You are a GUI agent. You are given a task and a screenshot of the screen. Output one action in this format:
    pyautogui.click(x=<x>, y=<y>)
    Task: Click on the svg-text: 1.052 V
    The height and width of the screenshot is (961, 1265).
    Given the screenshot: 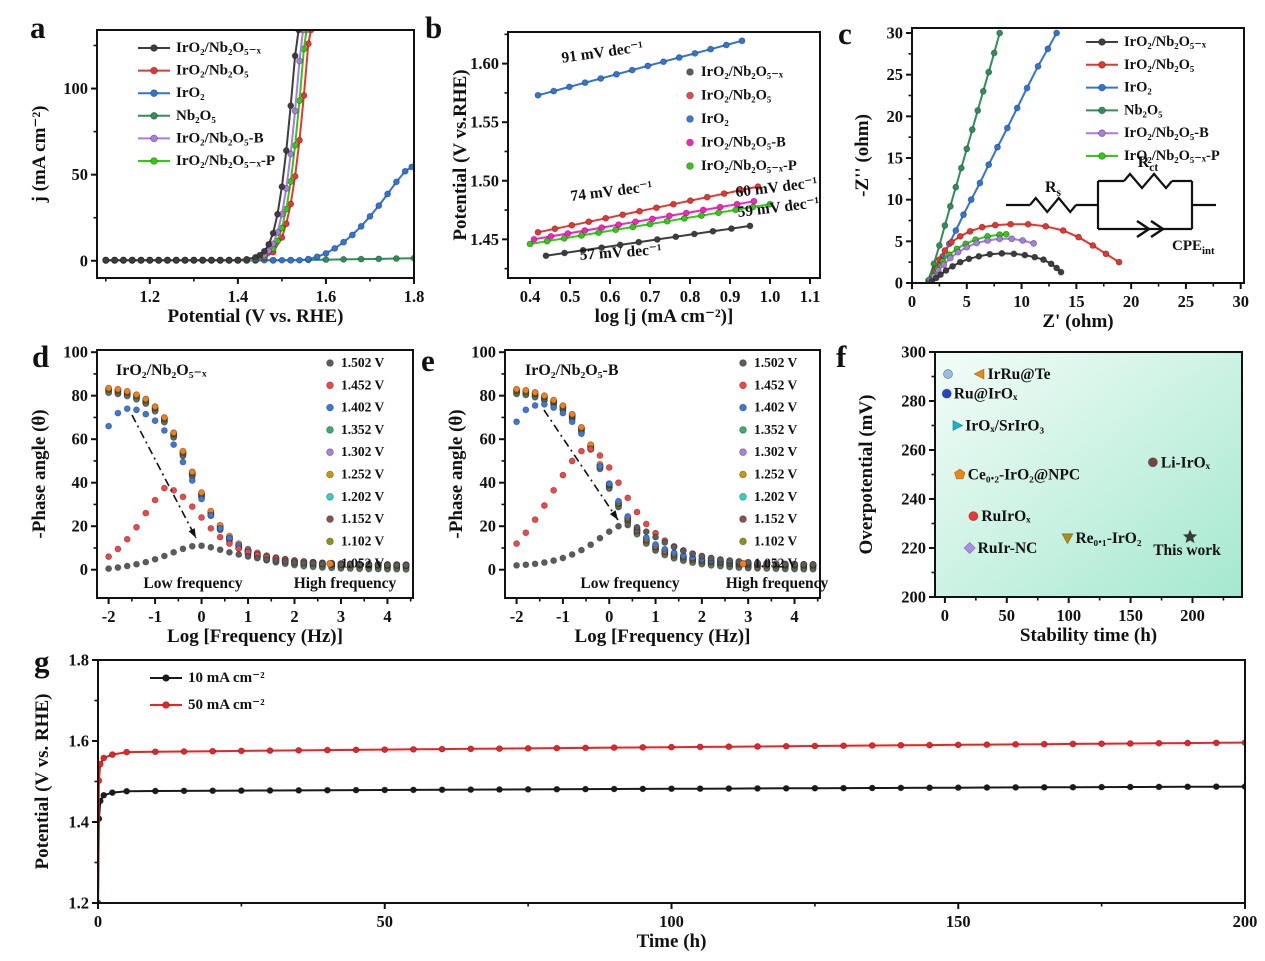 What is the action you would take?
    pyautogui.click(x=363, y=563)
    